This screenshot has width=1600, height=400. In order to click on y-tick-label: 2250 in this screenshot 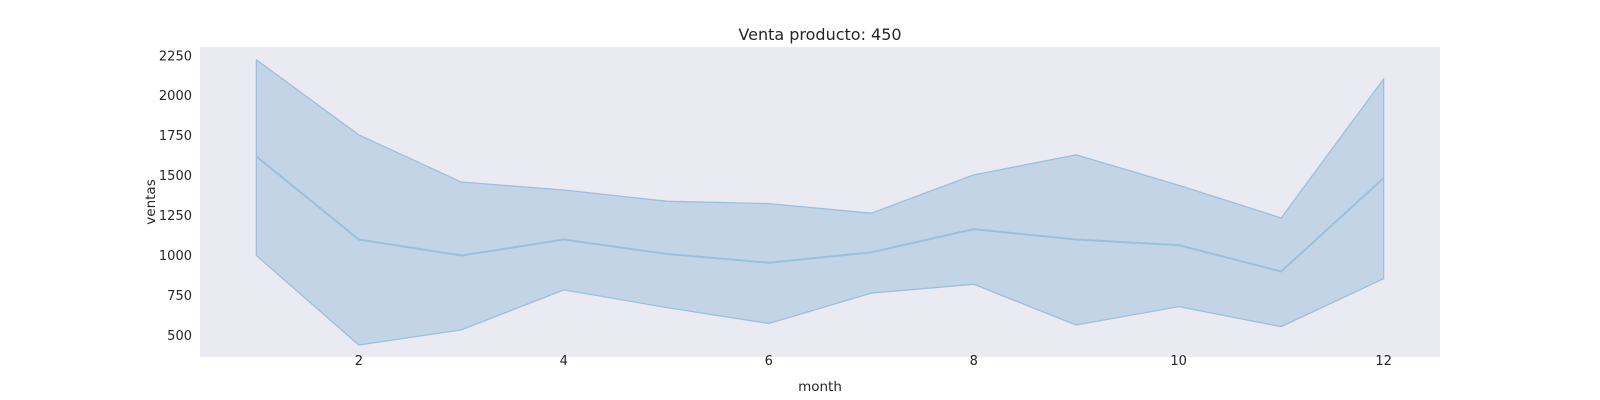, I will do `click(175, 56)`.